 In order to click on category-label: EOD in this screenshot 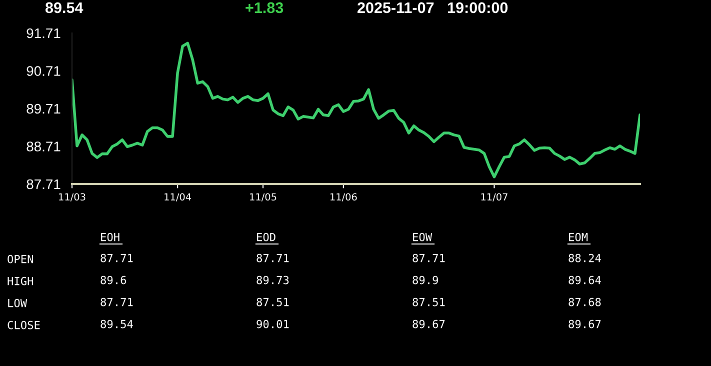, I will do `click(266, 237)`.